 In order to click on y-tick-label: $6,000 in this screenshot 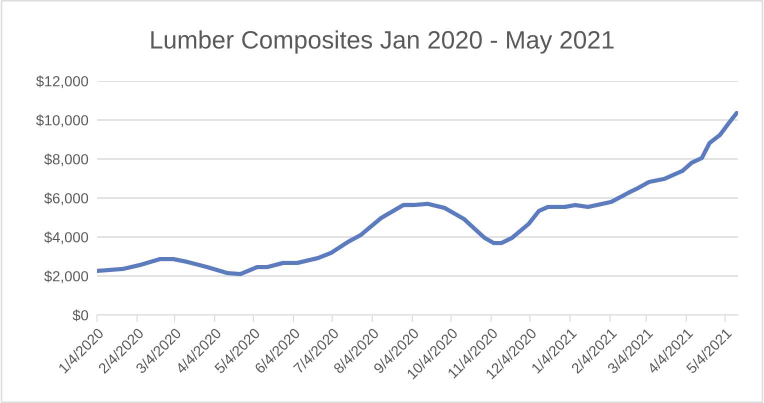, I will do `click(66, 199)`.